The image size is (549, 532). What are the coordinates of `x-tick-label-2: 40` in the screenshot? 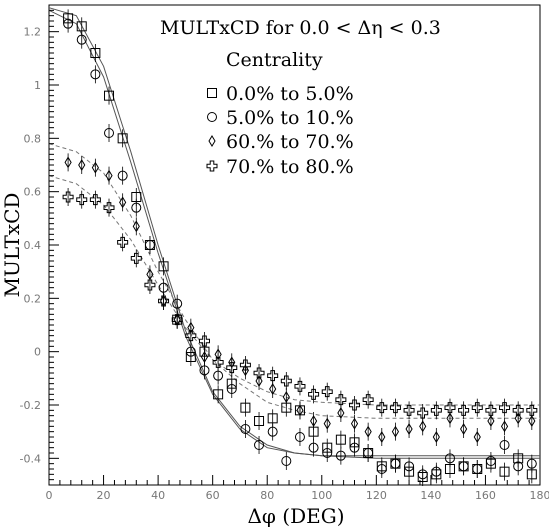 It's located at (158, 495).